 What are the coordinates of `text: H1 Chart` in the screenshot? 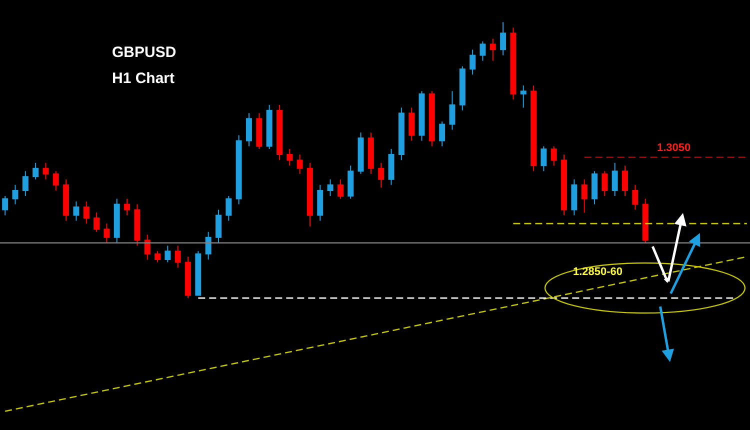 It's located at (143, 78).